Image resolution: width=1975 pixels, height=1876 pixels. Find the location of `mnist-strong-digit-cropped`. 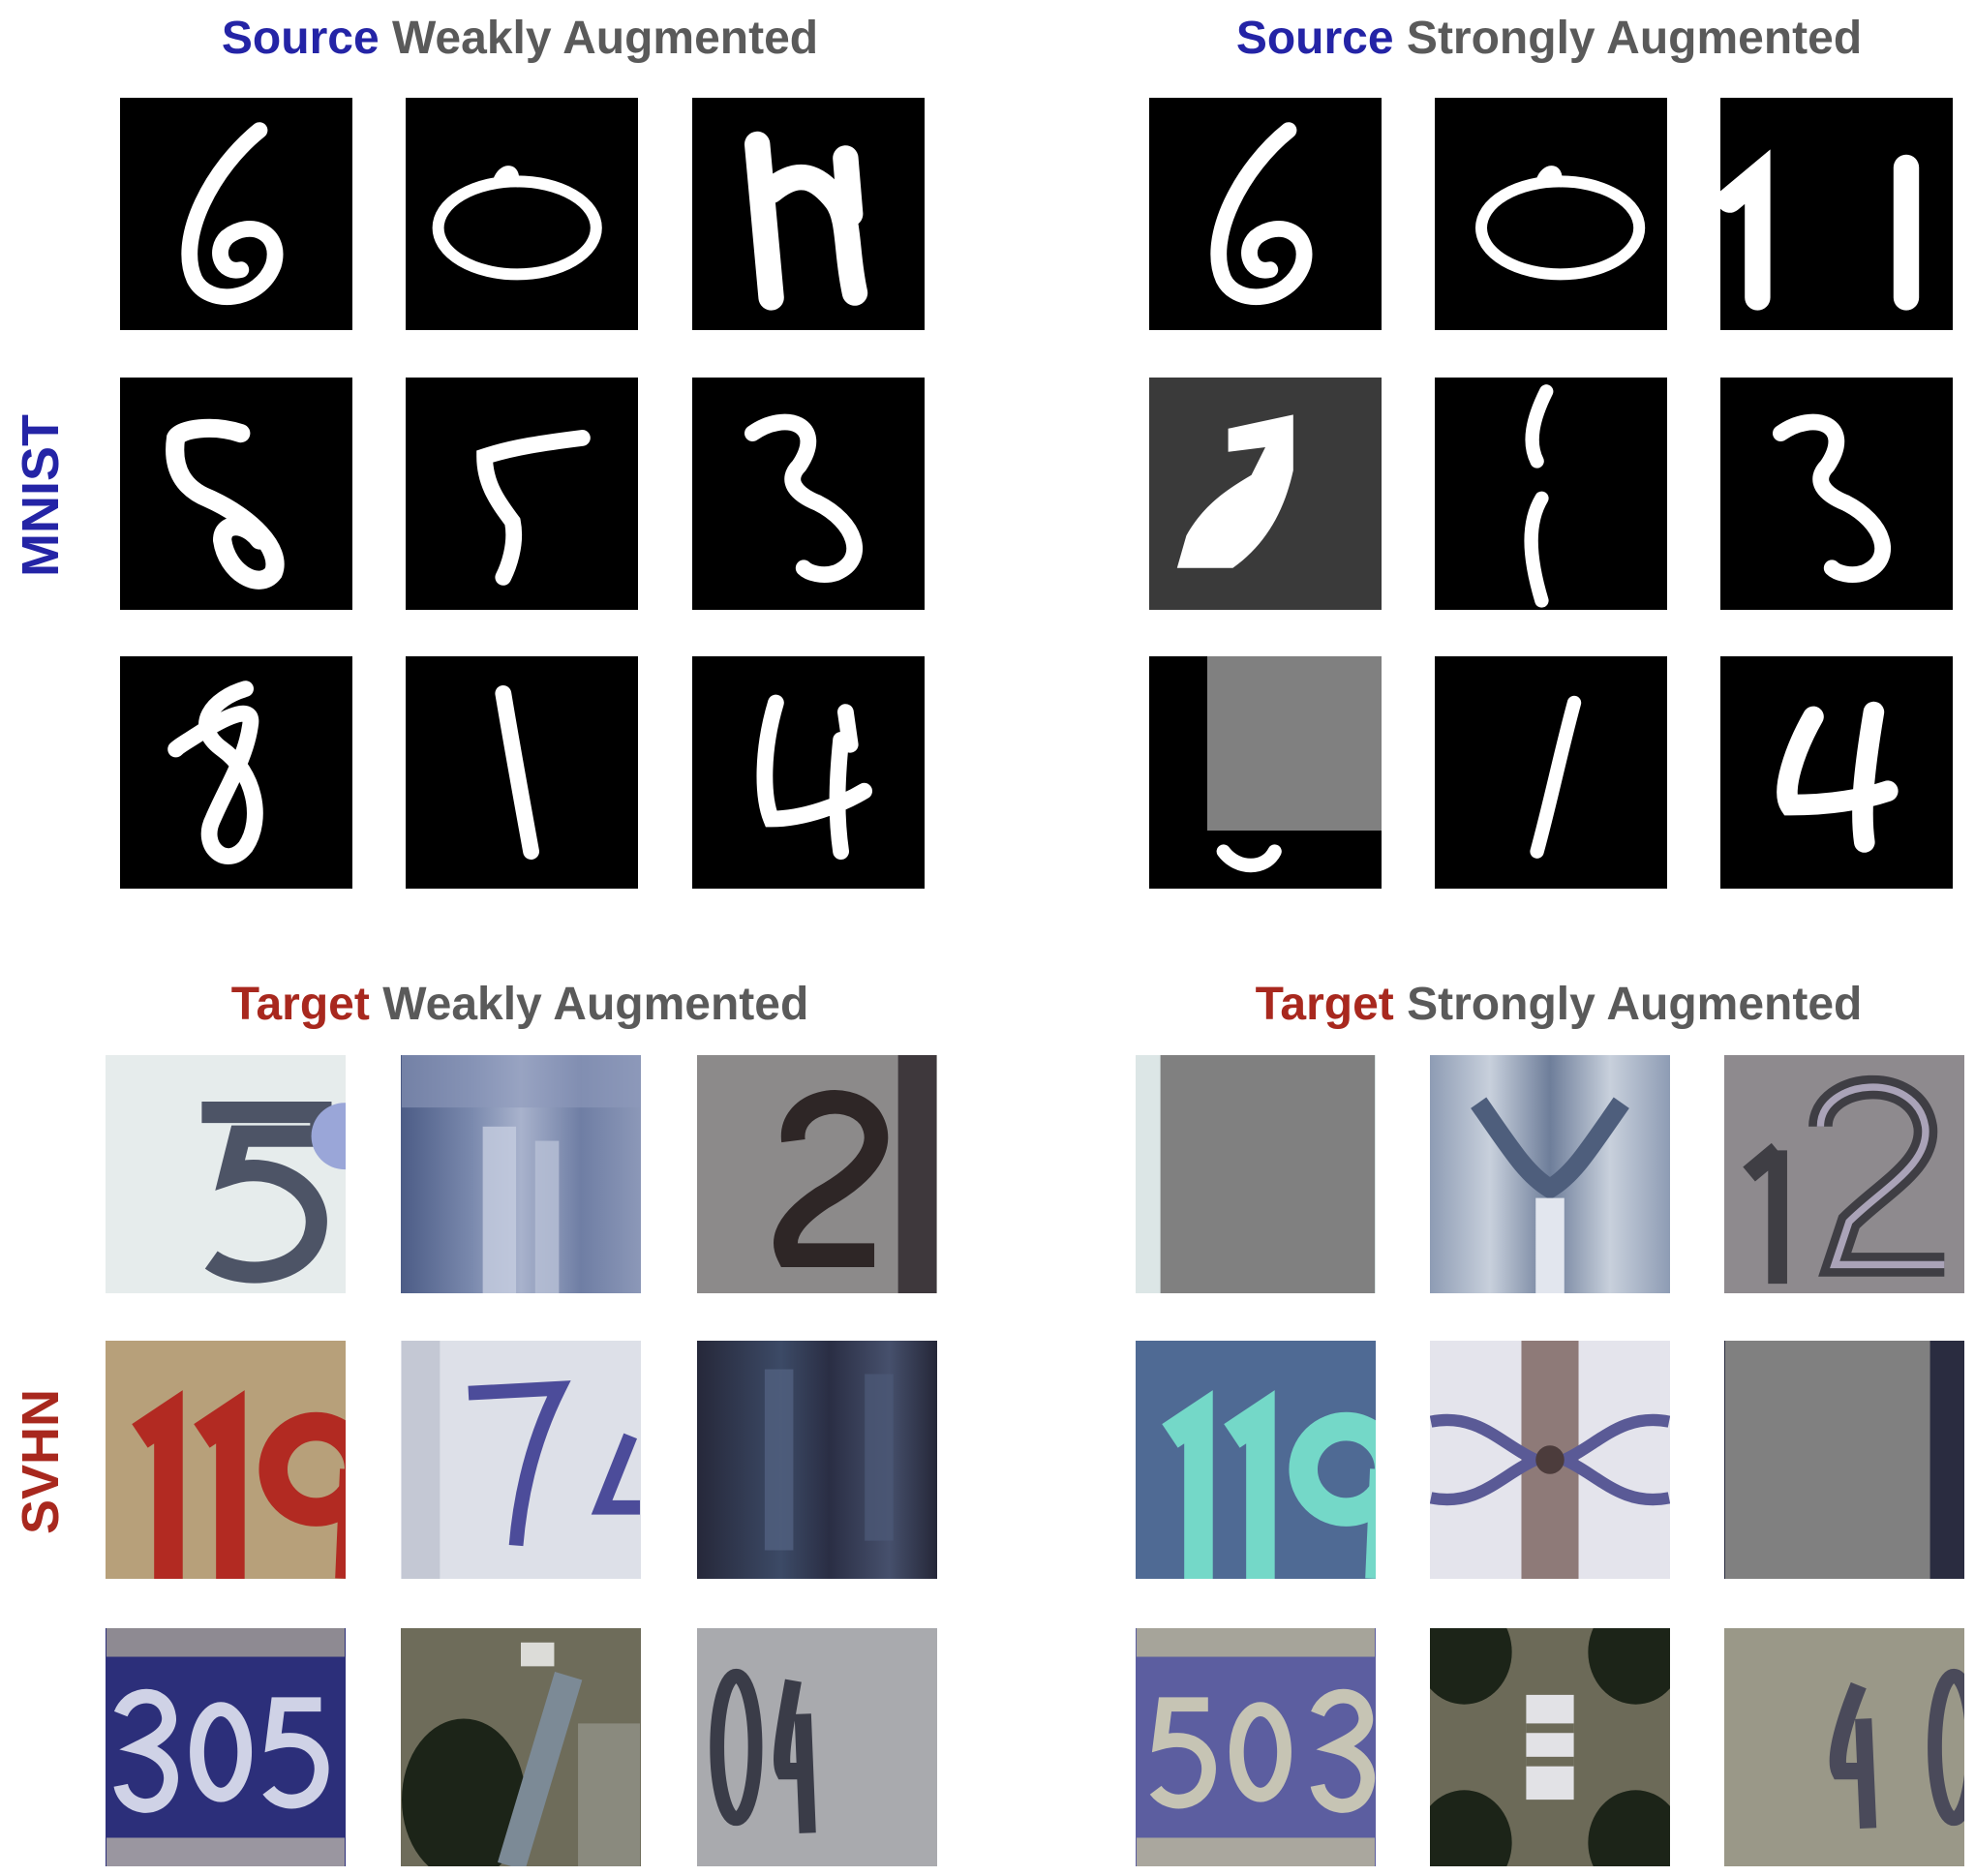

mnist-strong-digit-cropped is located at coordinates (1836, 214).